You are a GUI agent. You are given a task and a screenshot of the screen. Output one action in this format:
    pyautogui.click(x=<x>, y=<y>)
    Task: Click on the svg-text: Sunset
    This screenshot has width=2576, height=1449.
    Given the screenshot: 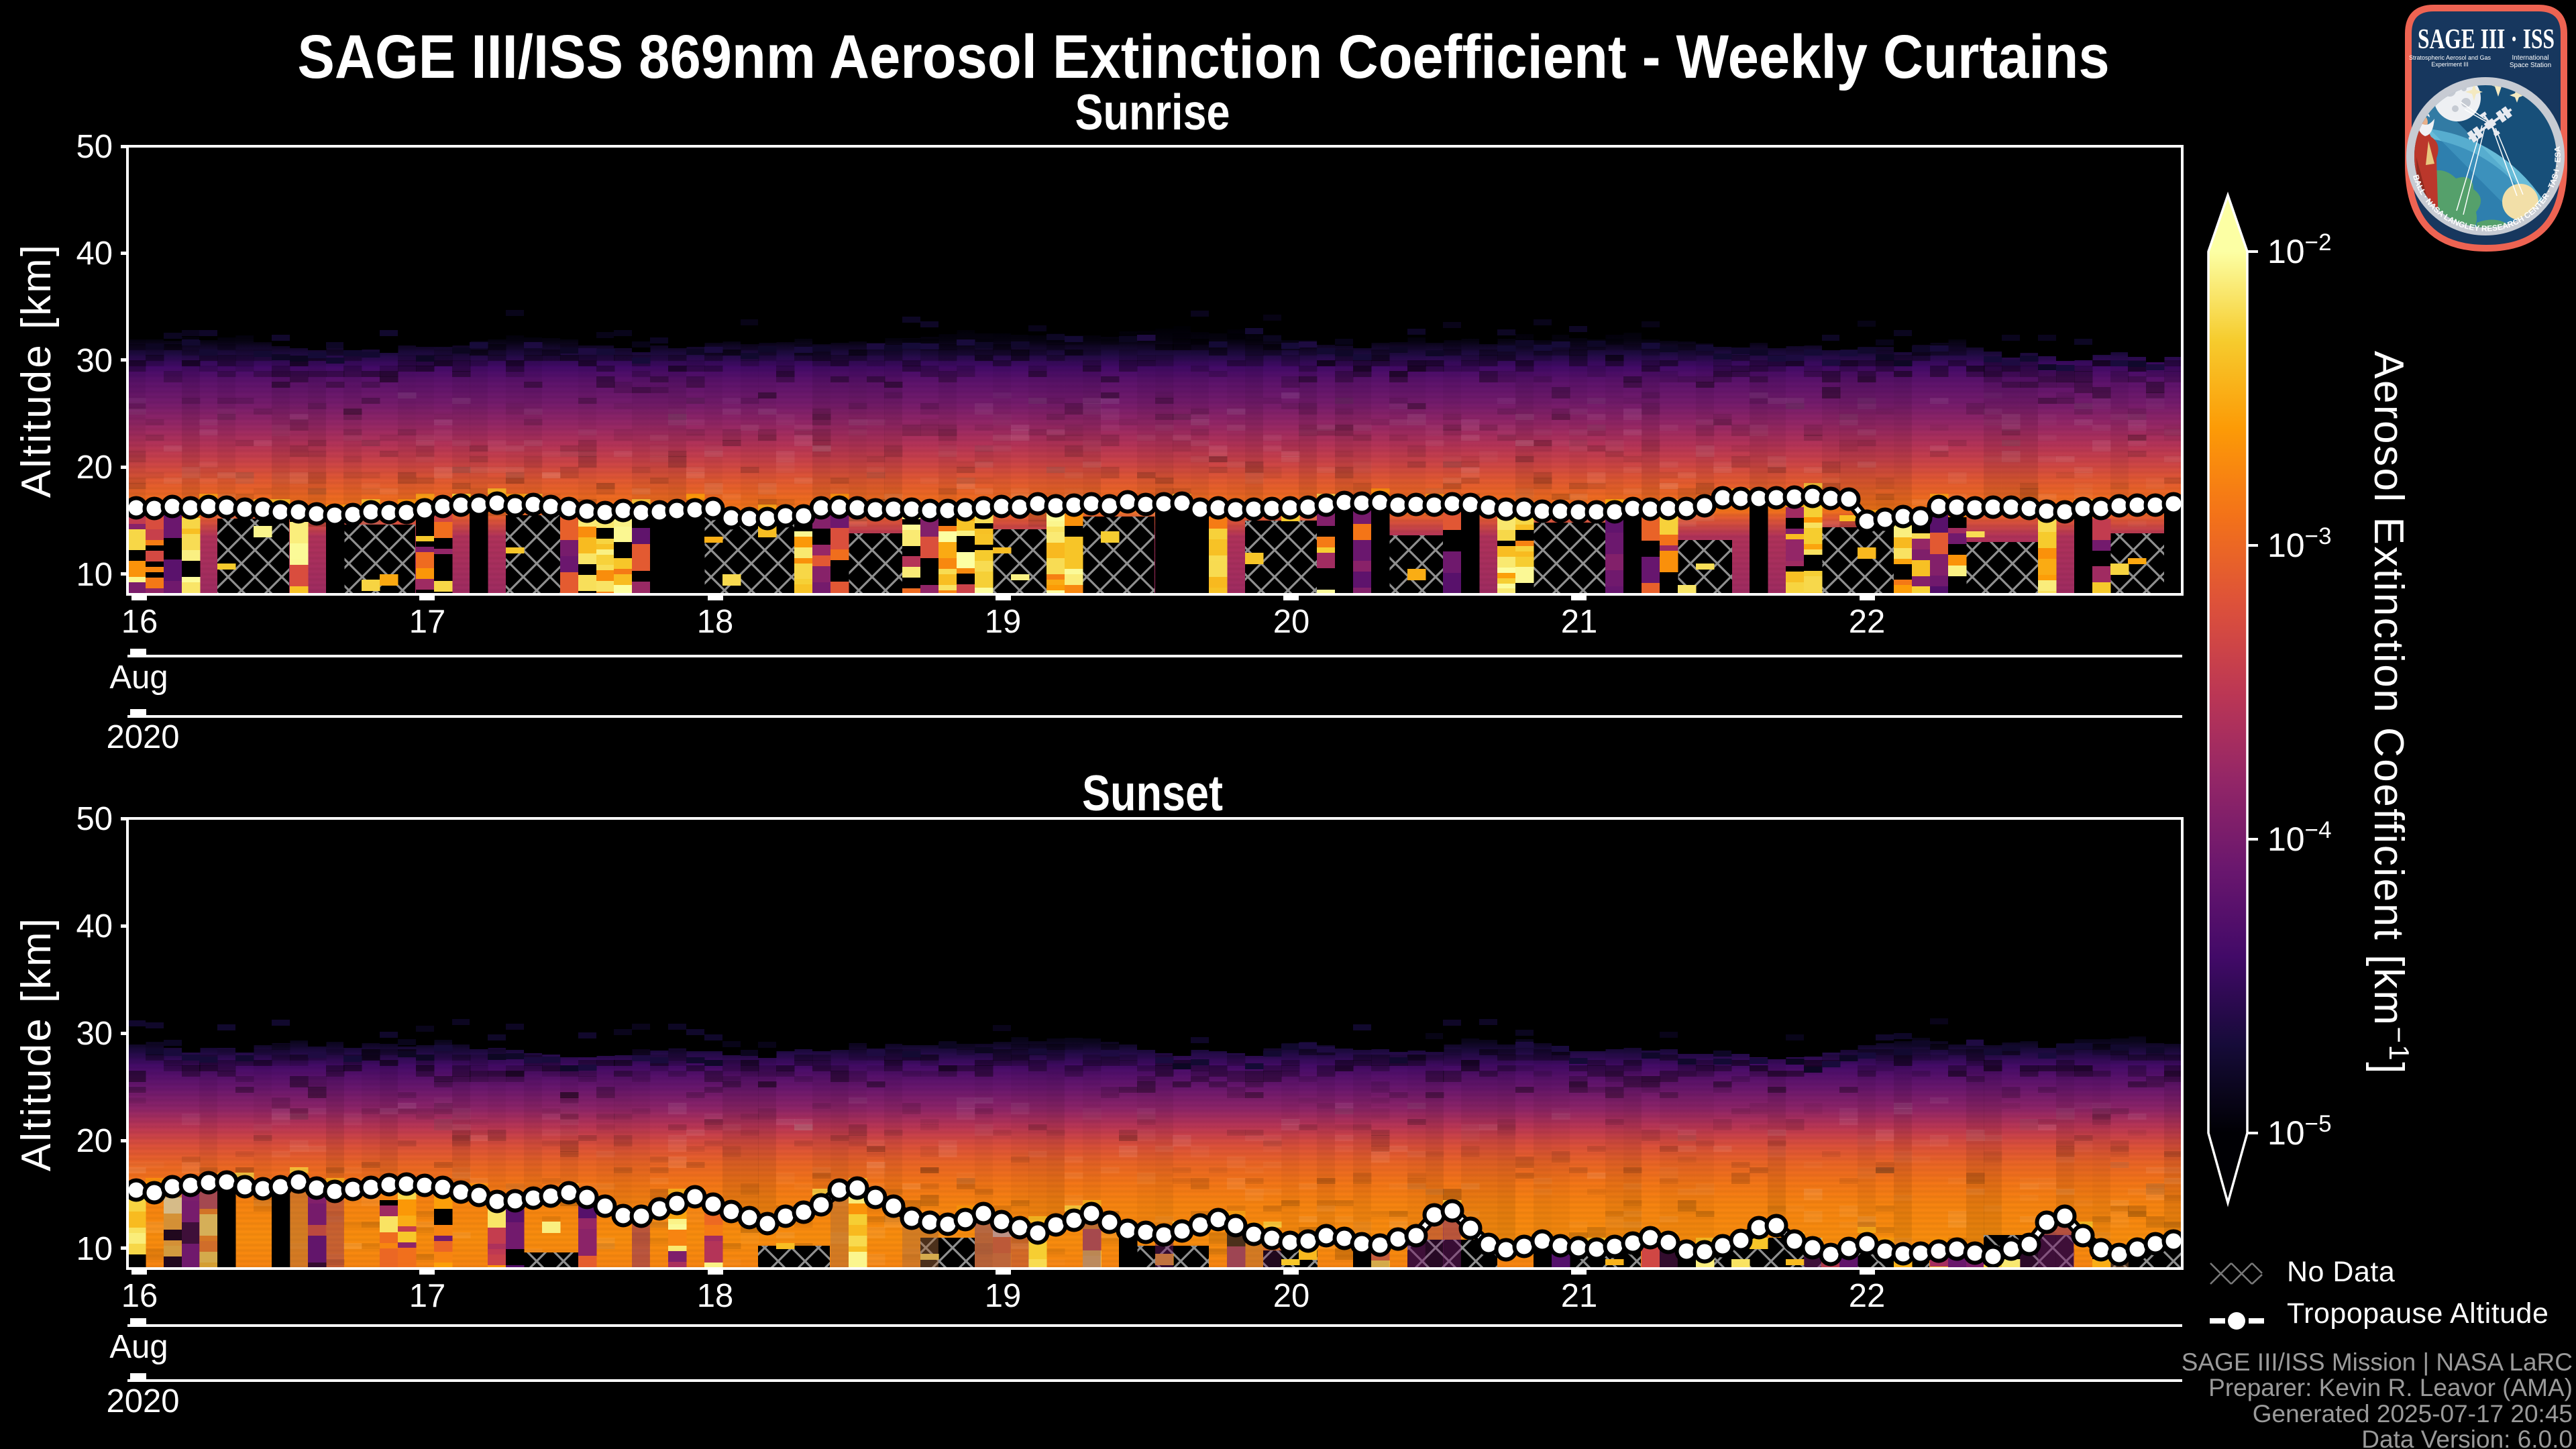 What is the action you would take?
    pyautogui.click(x=1152, y=793)
    